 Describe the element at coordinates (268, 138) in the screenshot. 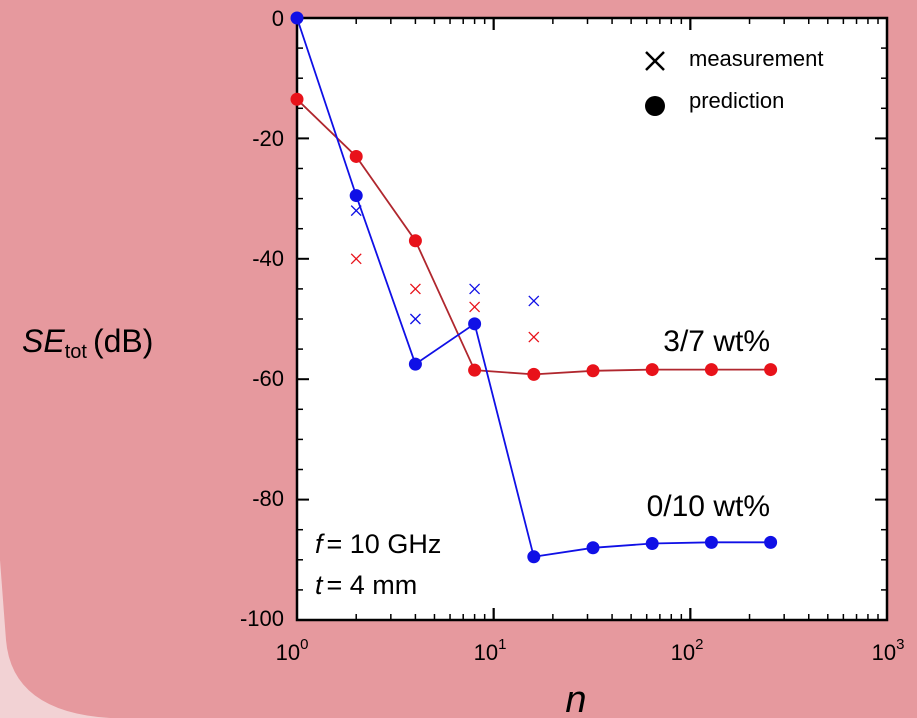

I see `y-tick-label: -20` at that location.